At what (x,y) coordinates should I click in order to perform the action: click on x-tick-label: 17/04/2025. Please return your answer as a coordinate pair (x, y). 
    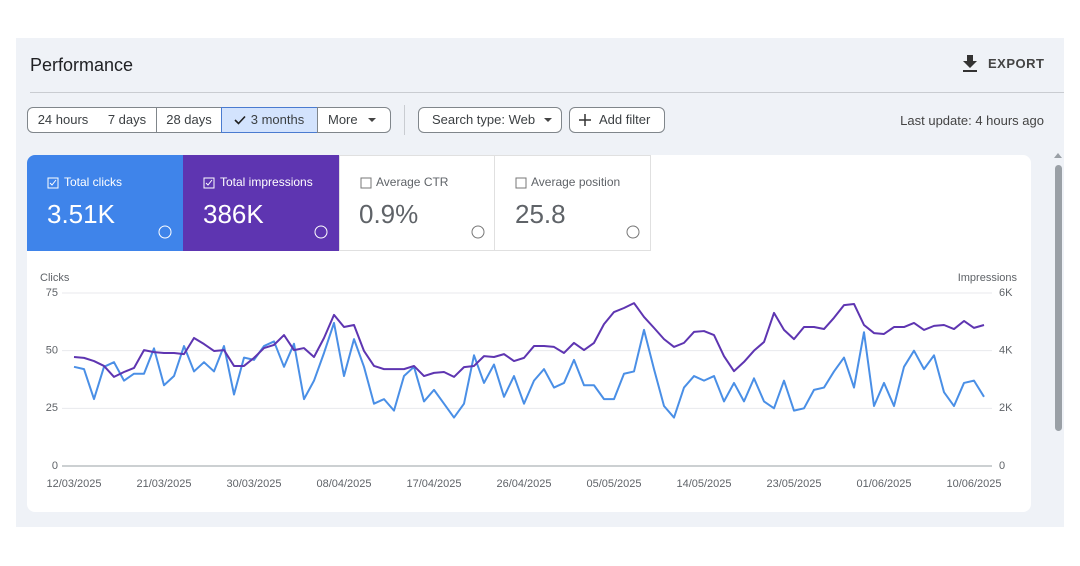
    Looking at the image, I should click on (433, 484).